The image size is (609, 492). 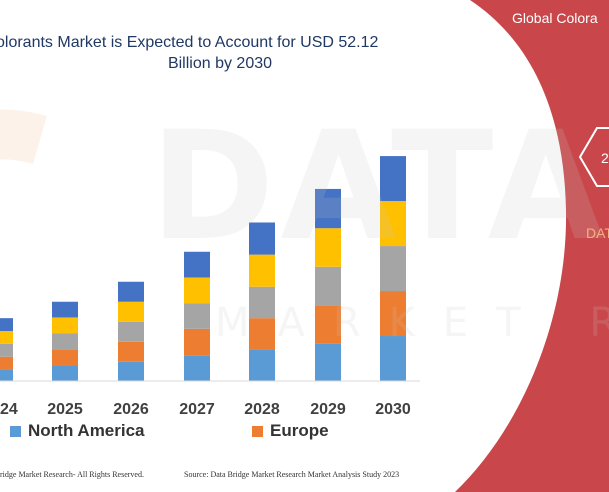 I want to click on legend-label-north-america: North America, so click(x=86, y=430).